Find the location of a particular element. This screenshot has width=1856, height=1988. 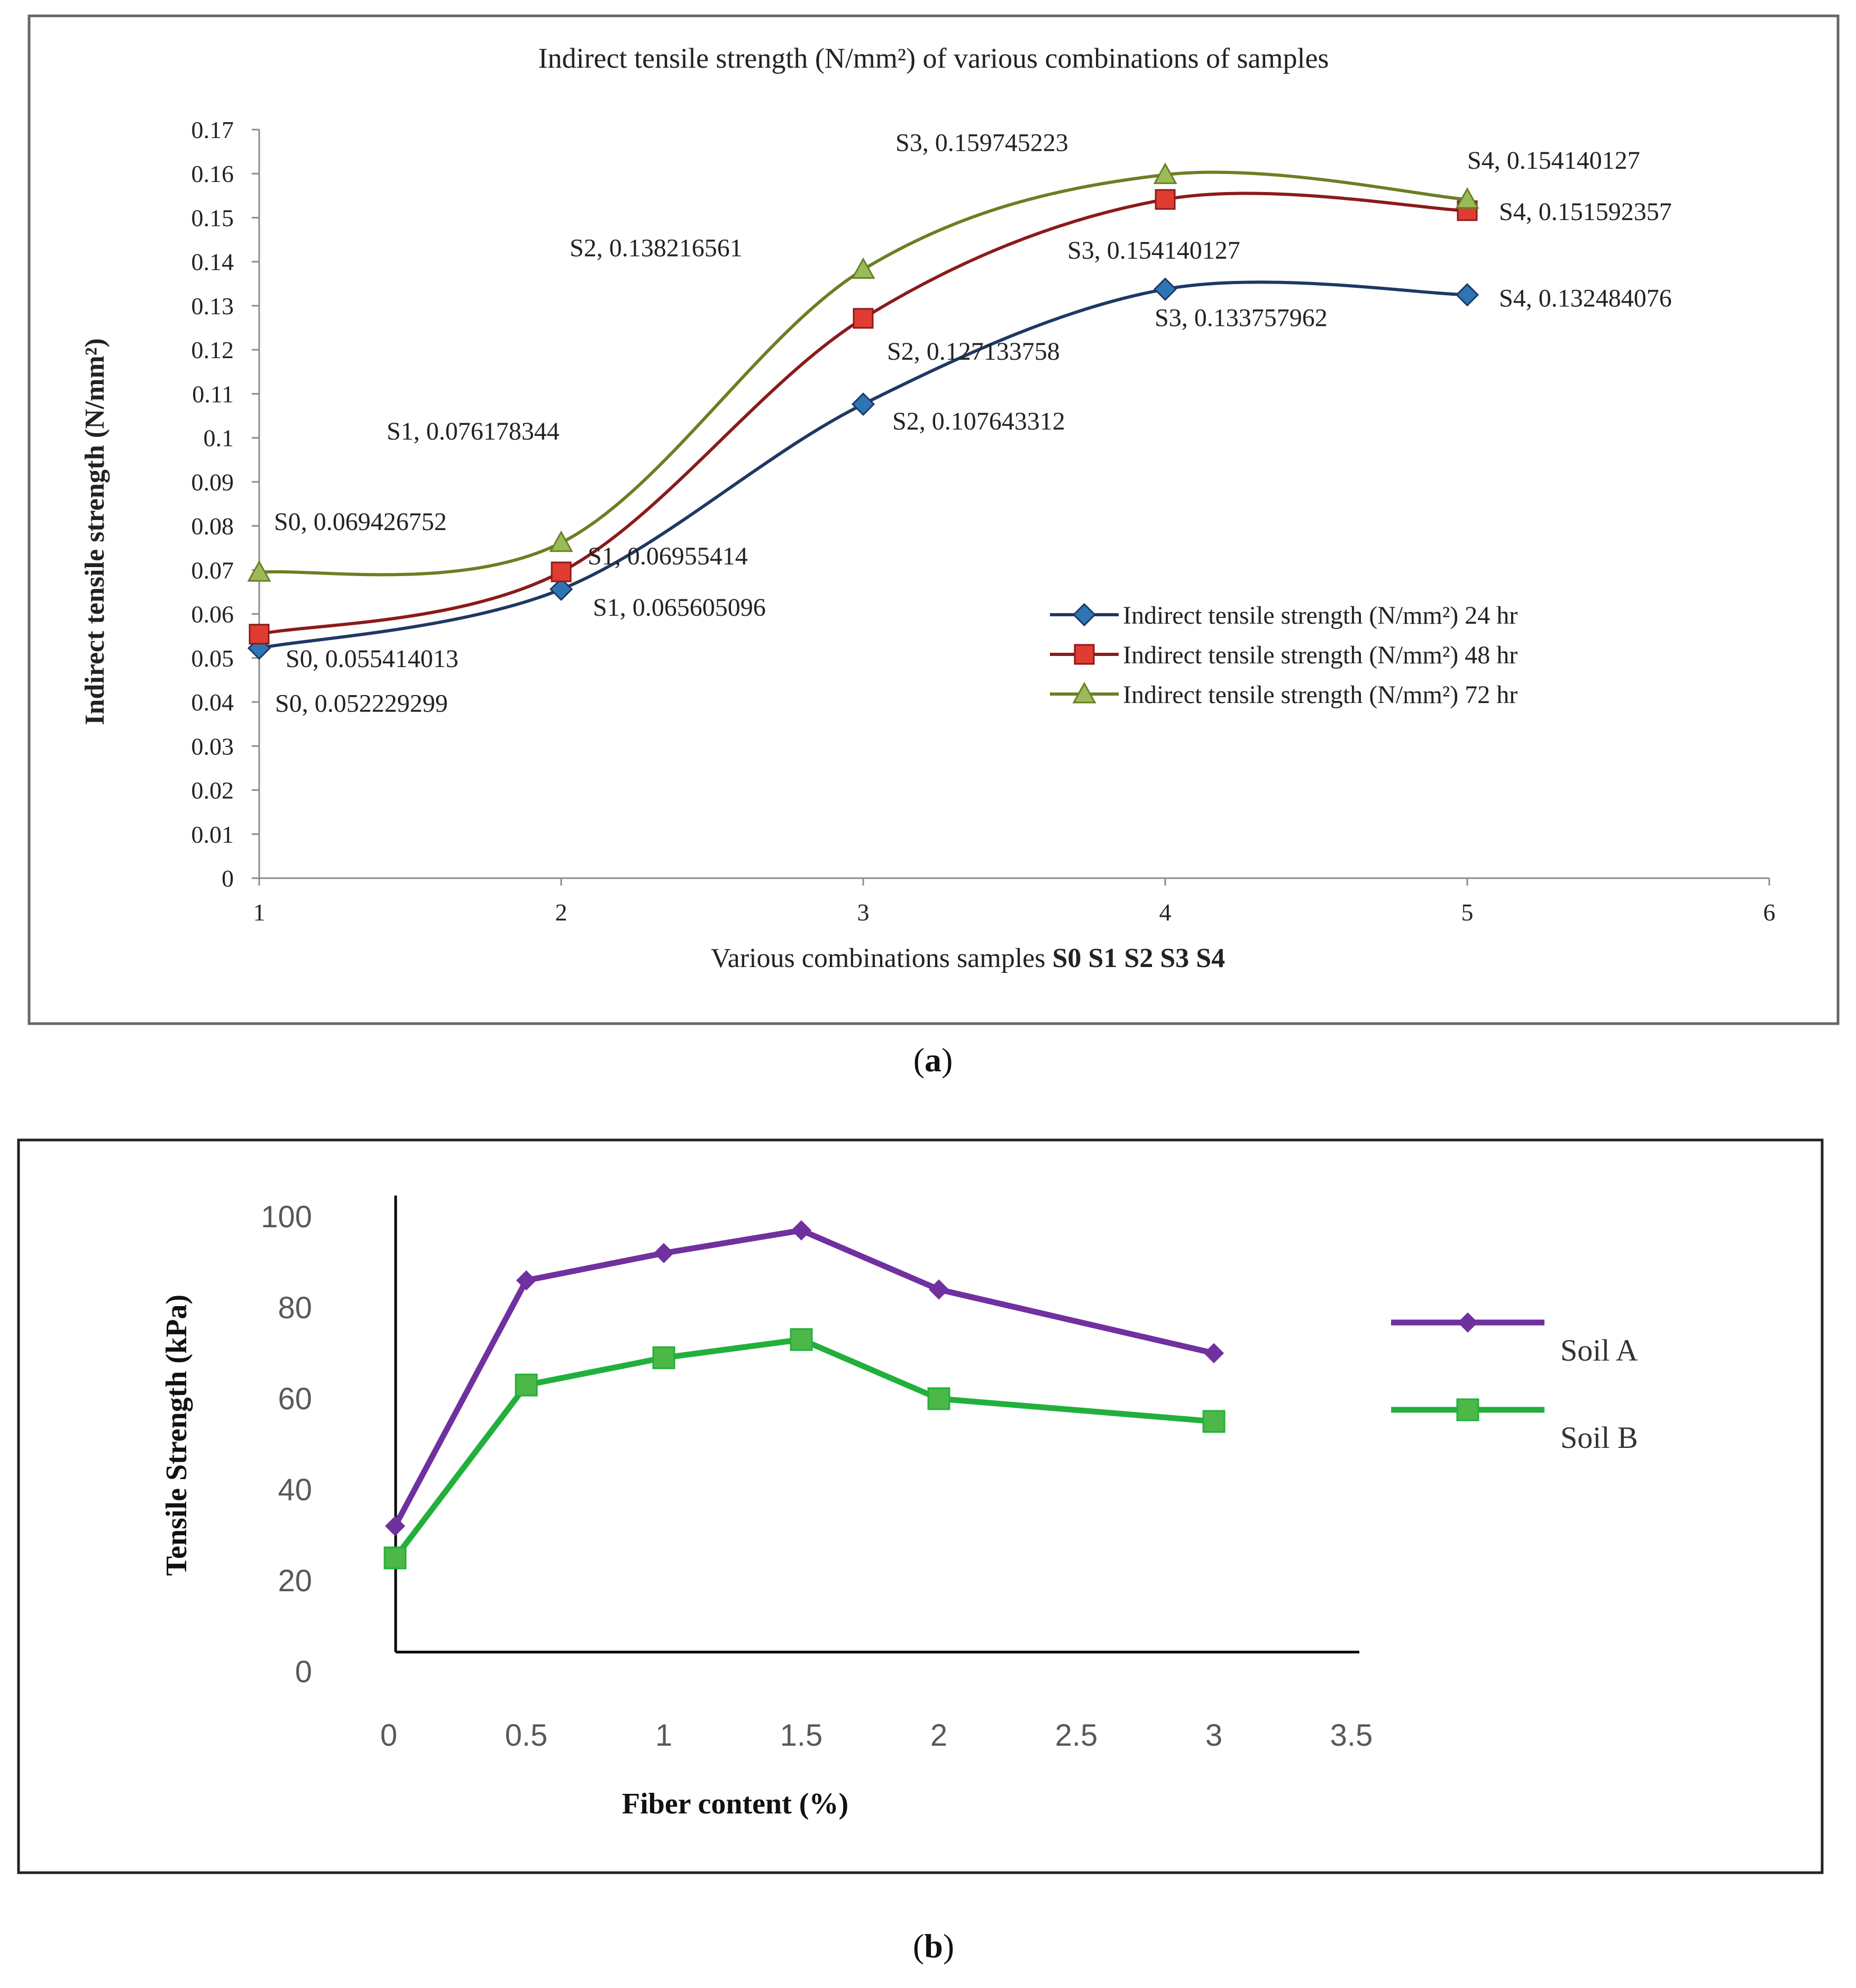

caption-a: (a) is located at coordinates (933, 1060).